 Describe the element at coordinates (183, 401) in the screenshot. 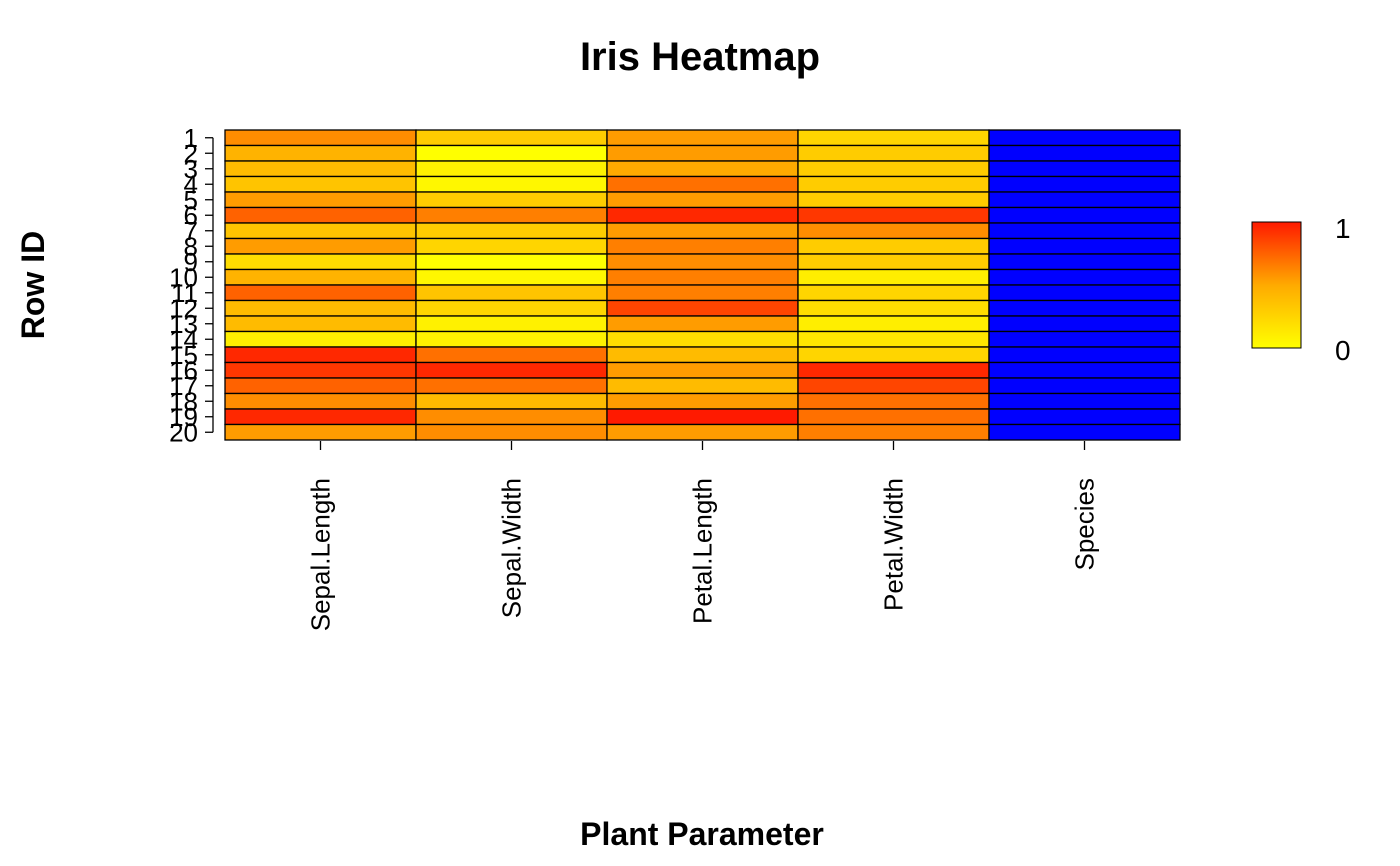

I see `y-tick-label-18: 18` at that location.